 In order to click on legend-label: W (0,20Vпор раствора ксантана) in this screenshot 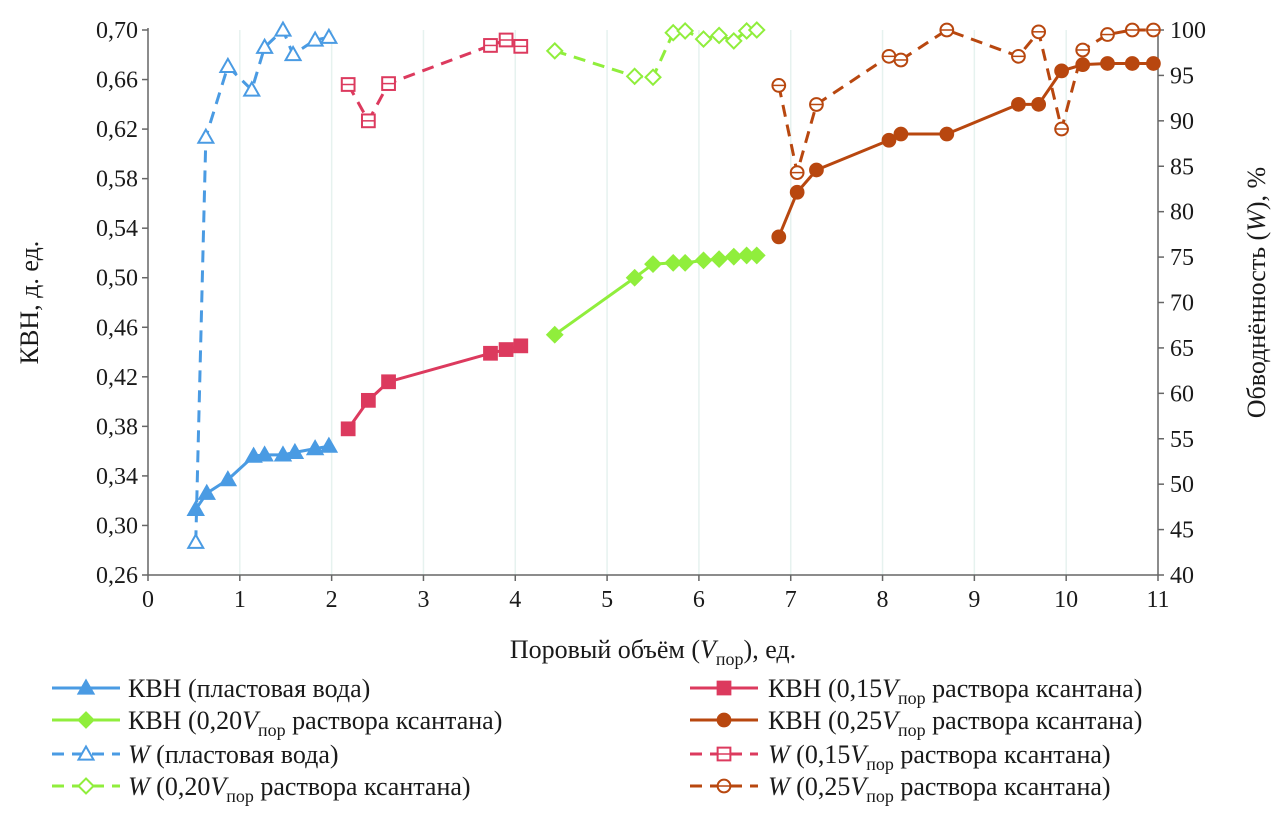, I will do `click(299, 789)`.